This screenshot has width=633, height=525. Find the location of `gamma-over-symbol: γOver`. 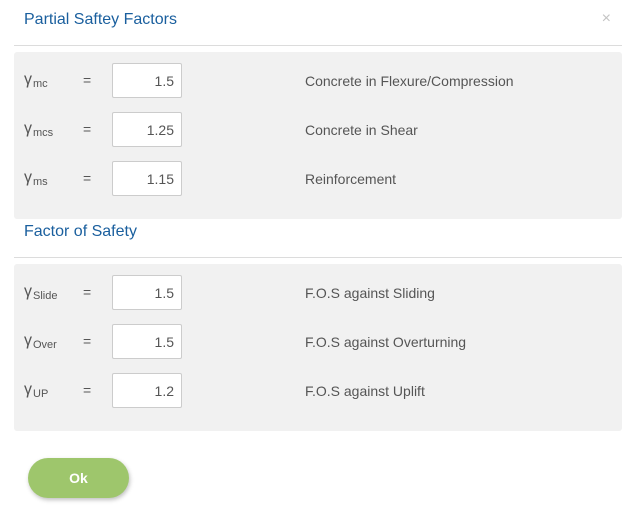

gamma-over-symbol: γOver is located at coordinates (40, 341).